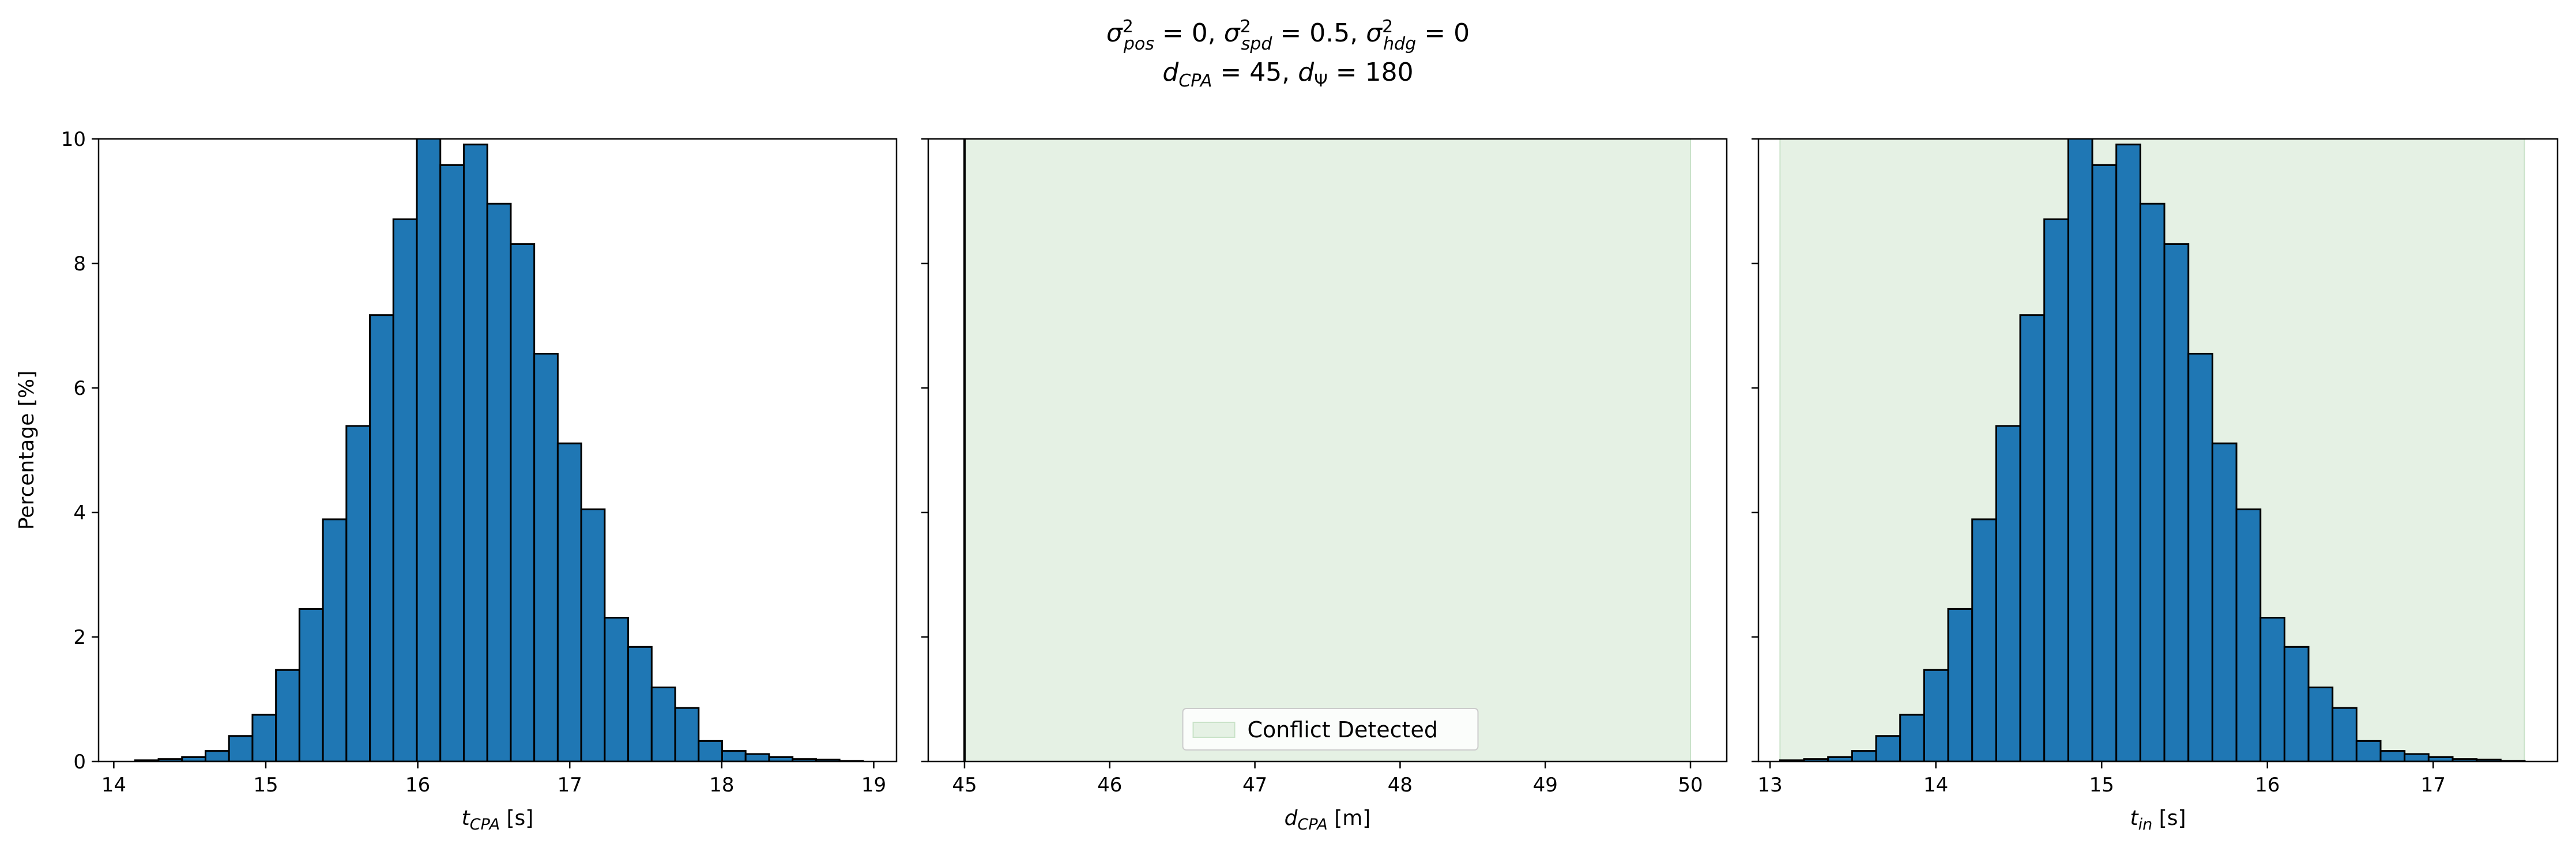 This screenshot has width=2576, height=852. What do you see at coordinates (1328, 820) in the screenshot?
I see `x-axis-label: dCPA [m]` at bounding box center [1328, 820].